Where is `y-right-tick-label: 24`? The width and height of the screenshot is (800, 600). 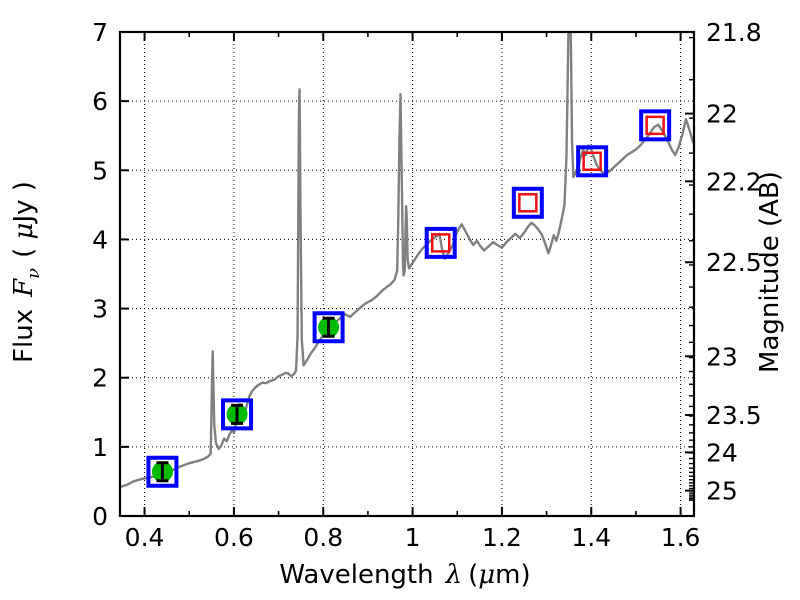
y-right-tick-label: 24 is located at coordinates (722, 452).